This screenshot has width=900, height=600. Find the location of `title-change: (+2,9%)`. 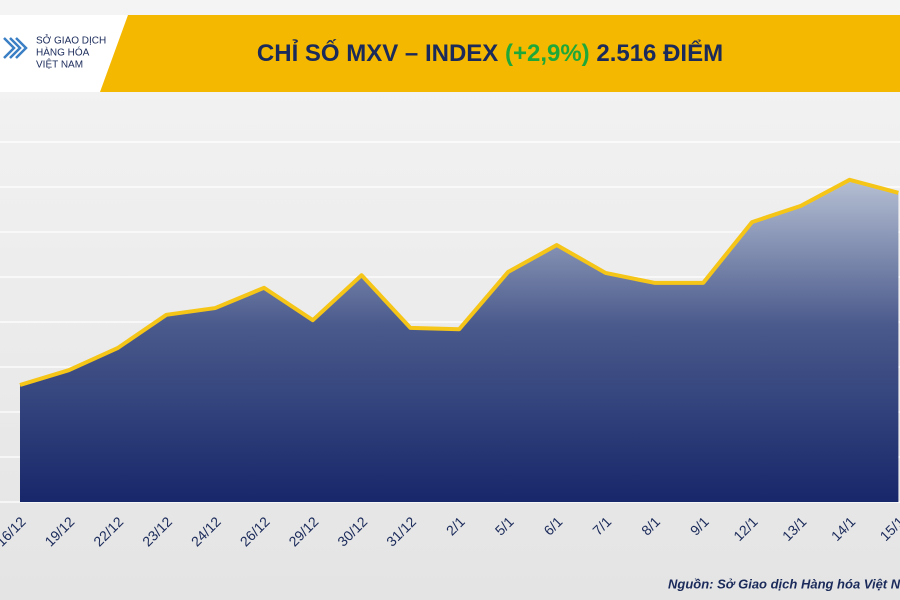

title-change: (+2,9%) is located at coordinates (547, 53).